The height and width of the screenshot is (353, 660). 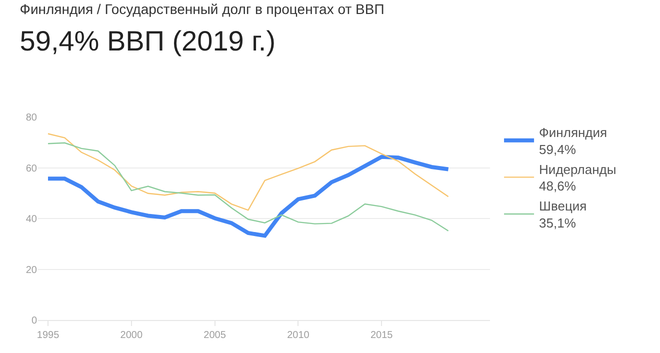 I want to click on y-tick-label: 80, so click(x=32, y=118).